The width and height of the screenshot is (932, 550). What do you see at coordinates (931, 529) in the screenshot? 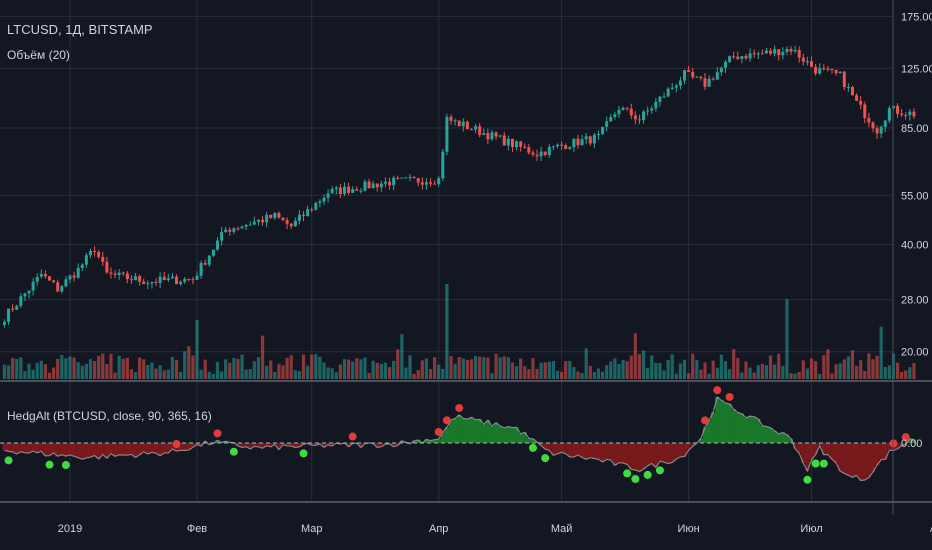
I see `time-tick-label: Авг` at bounding box center [931, 529].